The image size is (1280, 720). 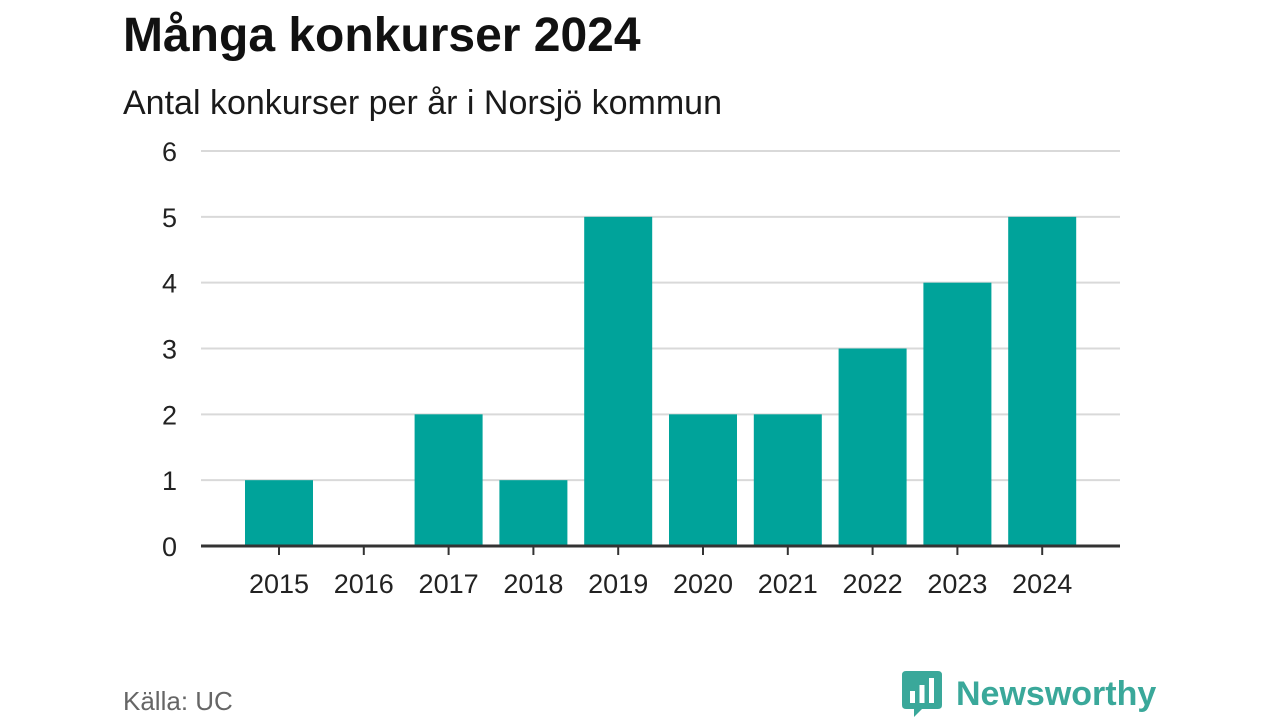 What do you see at coordinates (957, 414) in the screenshot?
I see `bar-2023` at bounding box center [957, 414].